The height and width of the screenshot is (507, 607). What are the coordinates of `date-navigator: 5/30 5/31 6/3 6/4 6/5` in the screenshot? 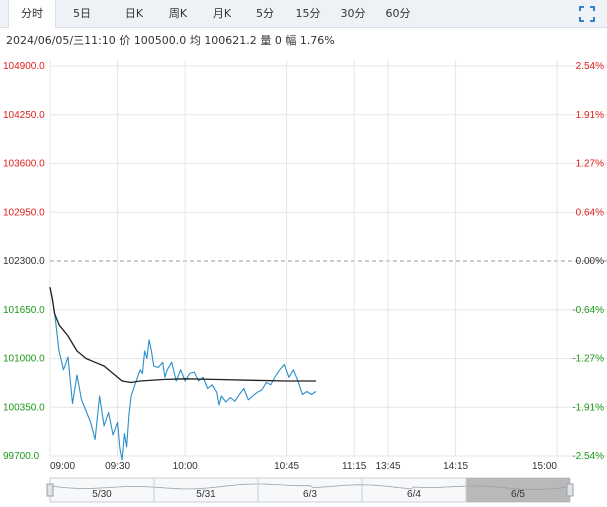 It's located at (310, 490).